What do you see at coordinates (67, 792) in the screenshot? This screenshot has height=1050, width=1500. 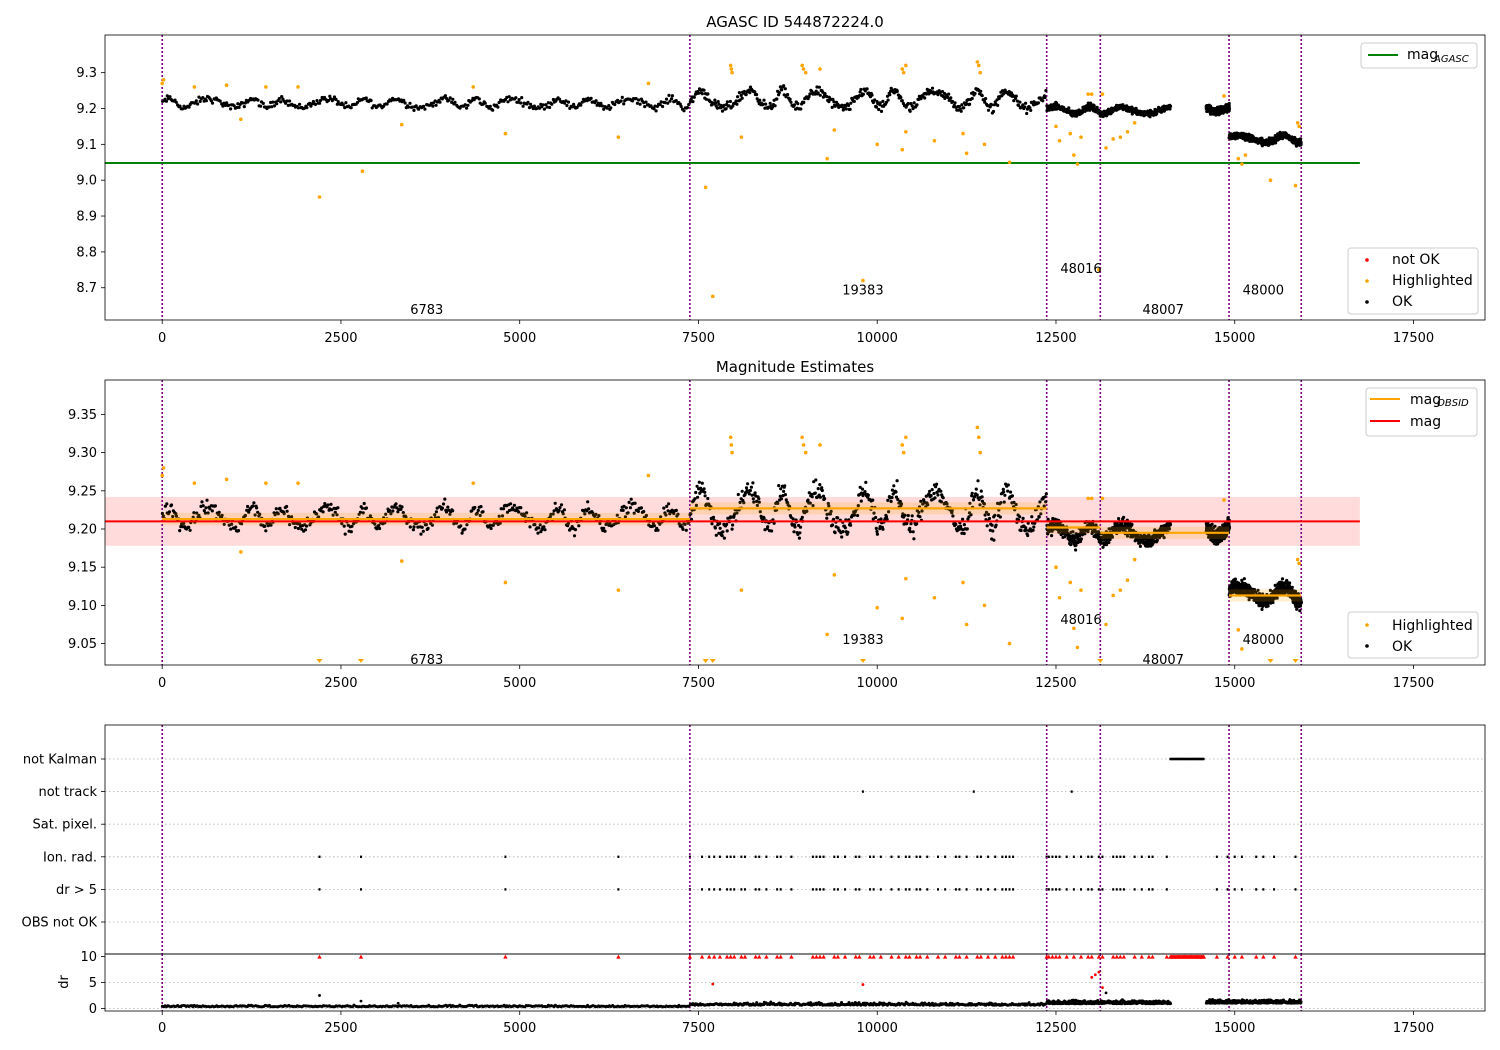 I see `flag-label: not track` at bounding box center [67, 792].